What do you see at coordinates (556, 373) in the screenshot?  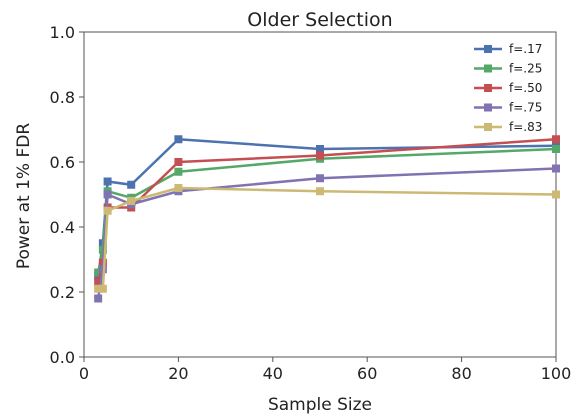 I see `x-tick-label: 100` at bounding box center [556, 373].